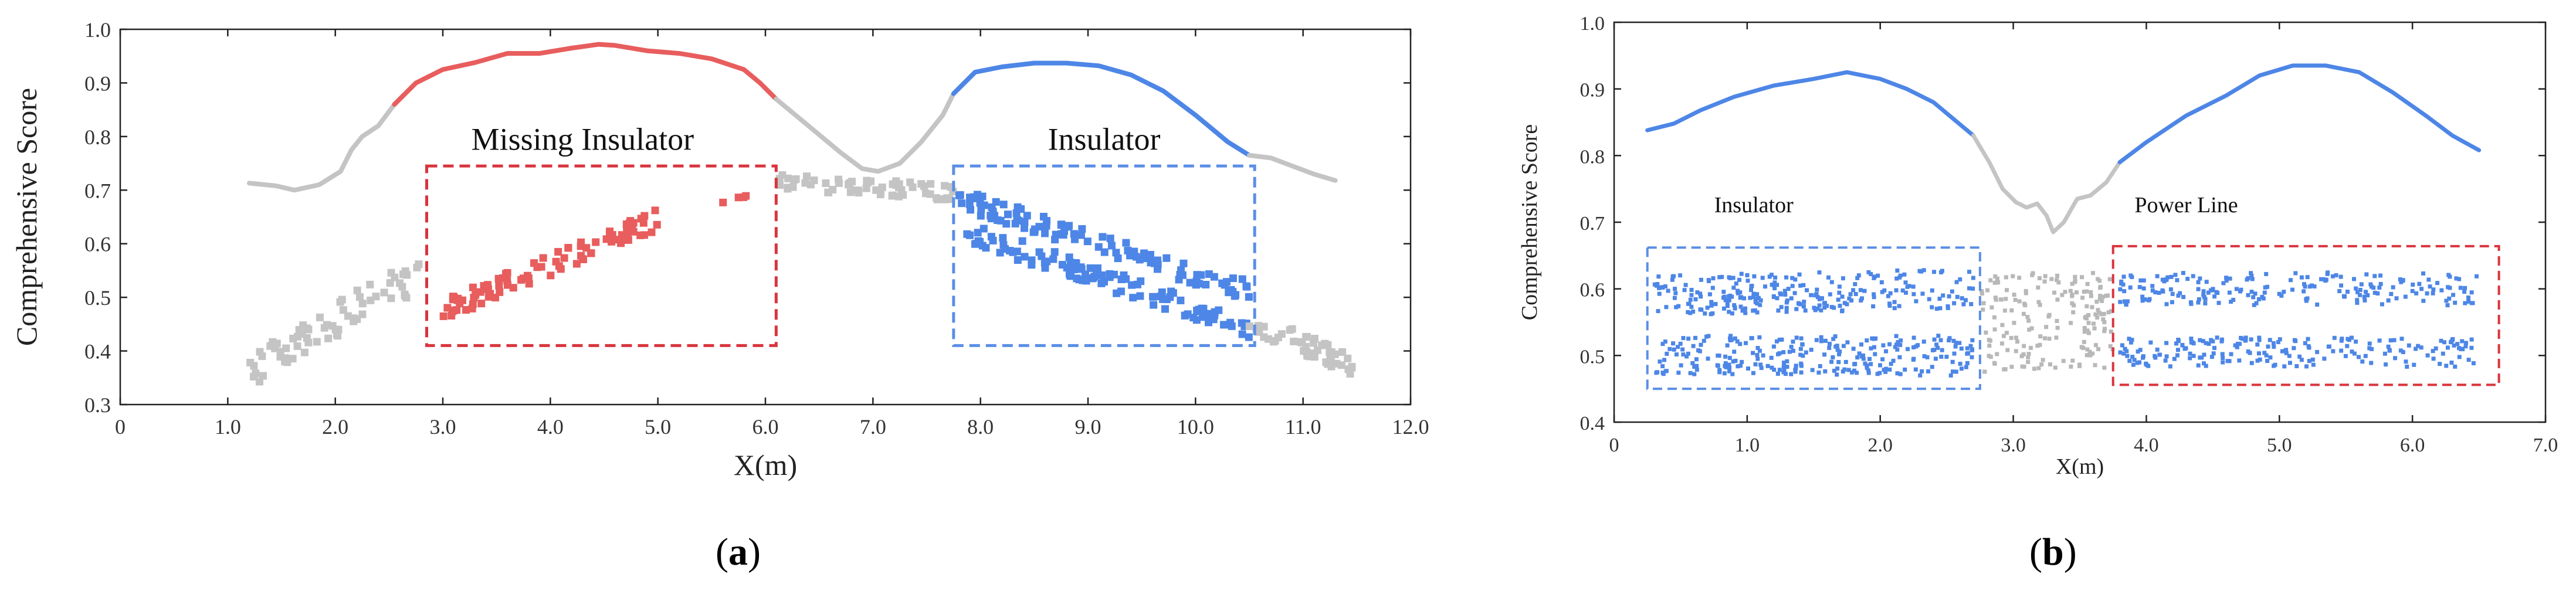 The width and height of the screenshot is (2576, 591). Describe the element at coordinates (551, 427) in the screenshot. I see `x-tick-label: 4.0` at that location.